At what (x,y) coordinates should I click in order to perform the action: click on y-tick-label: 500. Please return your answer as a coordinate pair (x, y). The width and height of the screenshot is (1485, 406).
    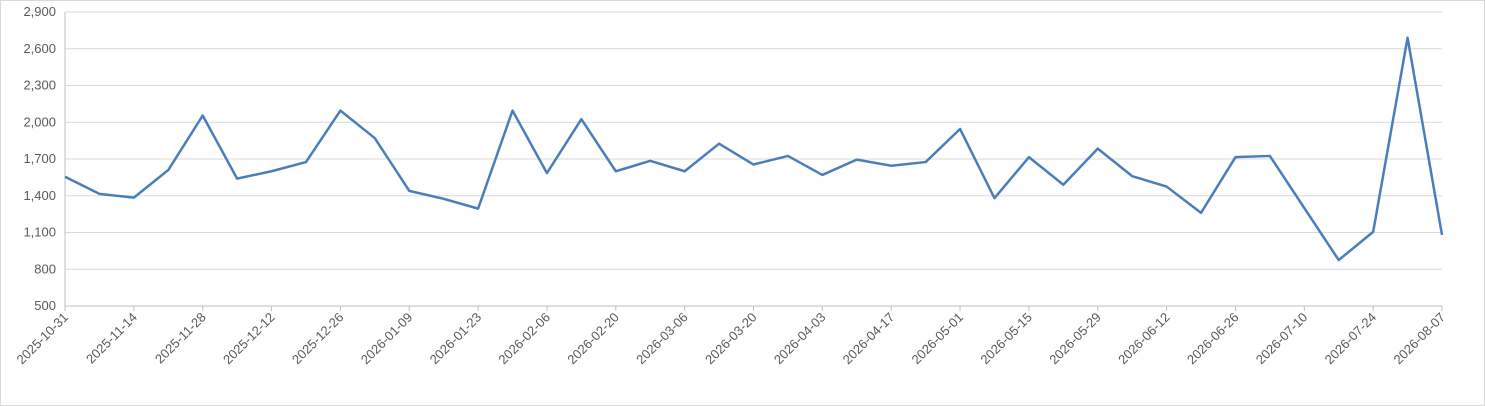
    Looking at the image, I should click on (45, 305).